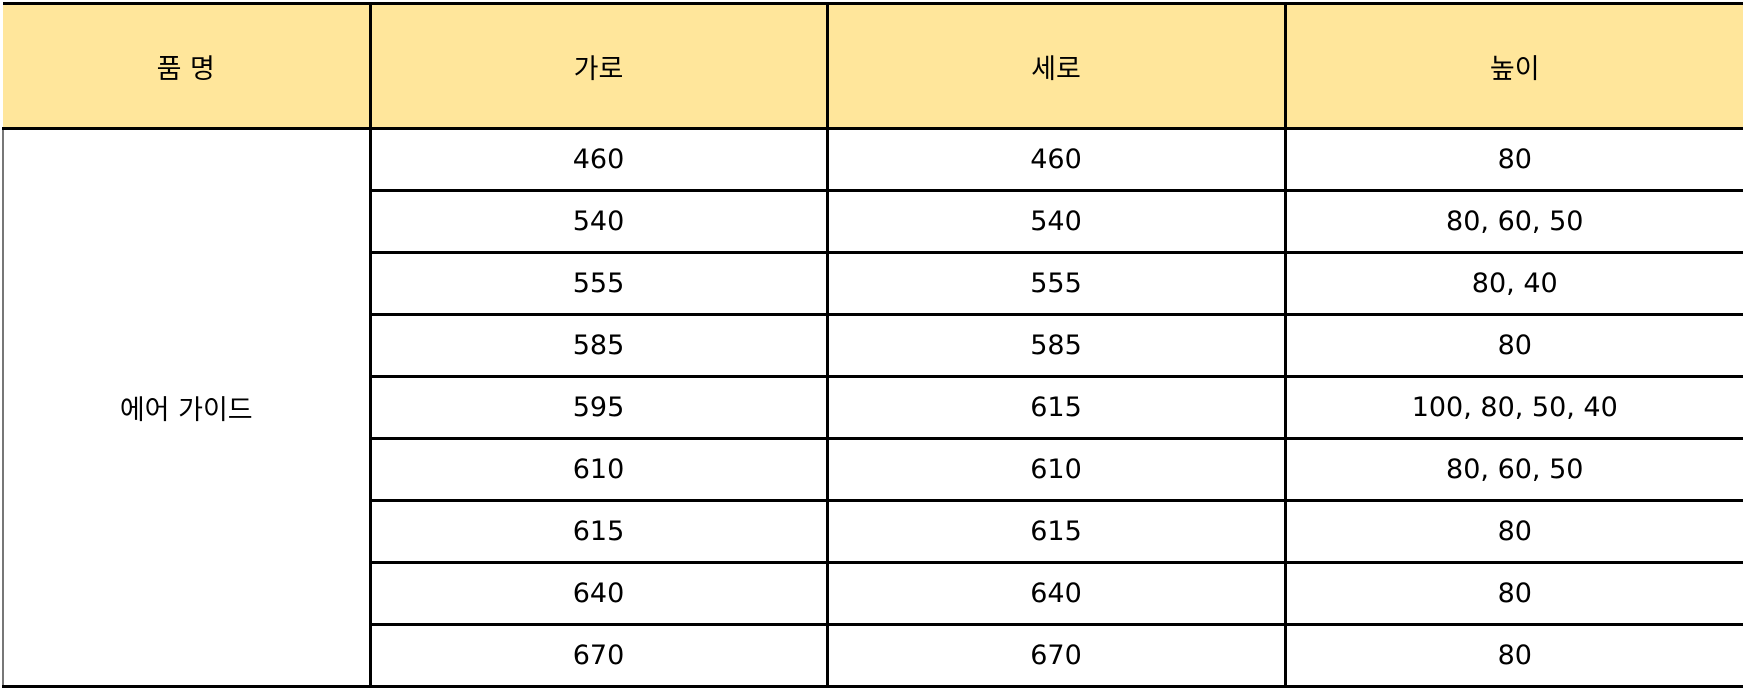 The image size is (1744, 698). I want to click on width-cell: 595, so click(598, 407).